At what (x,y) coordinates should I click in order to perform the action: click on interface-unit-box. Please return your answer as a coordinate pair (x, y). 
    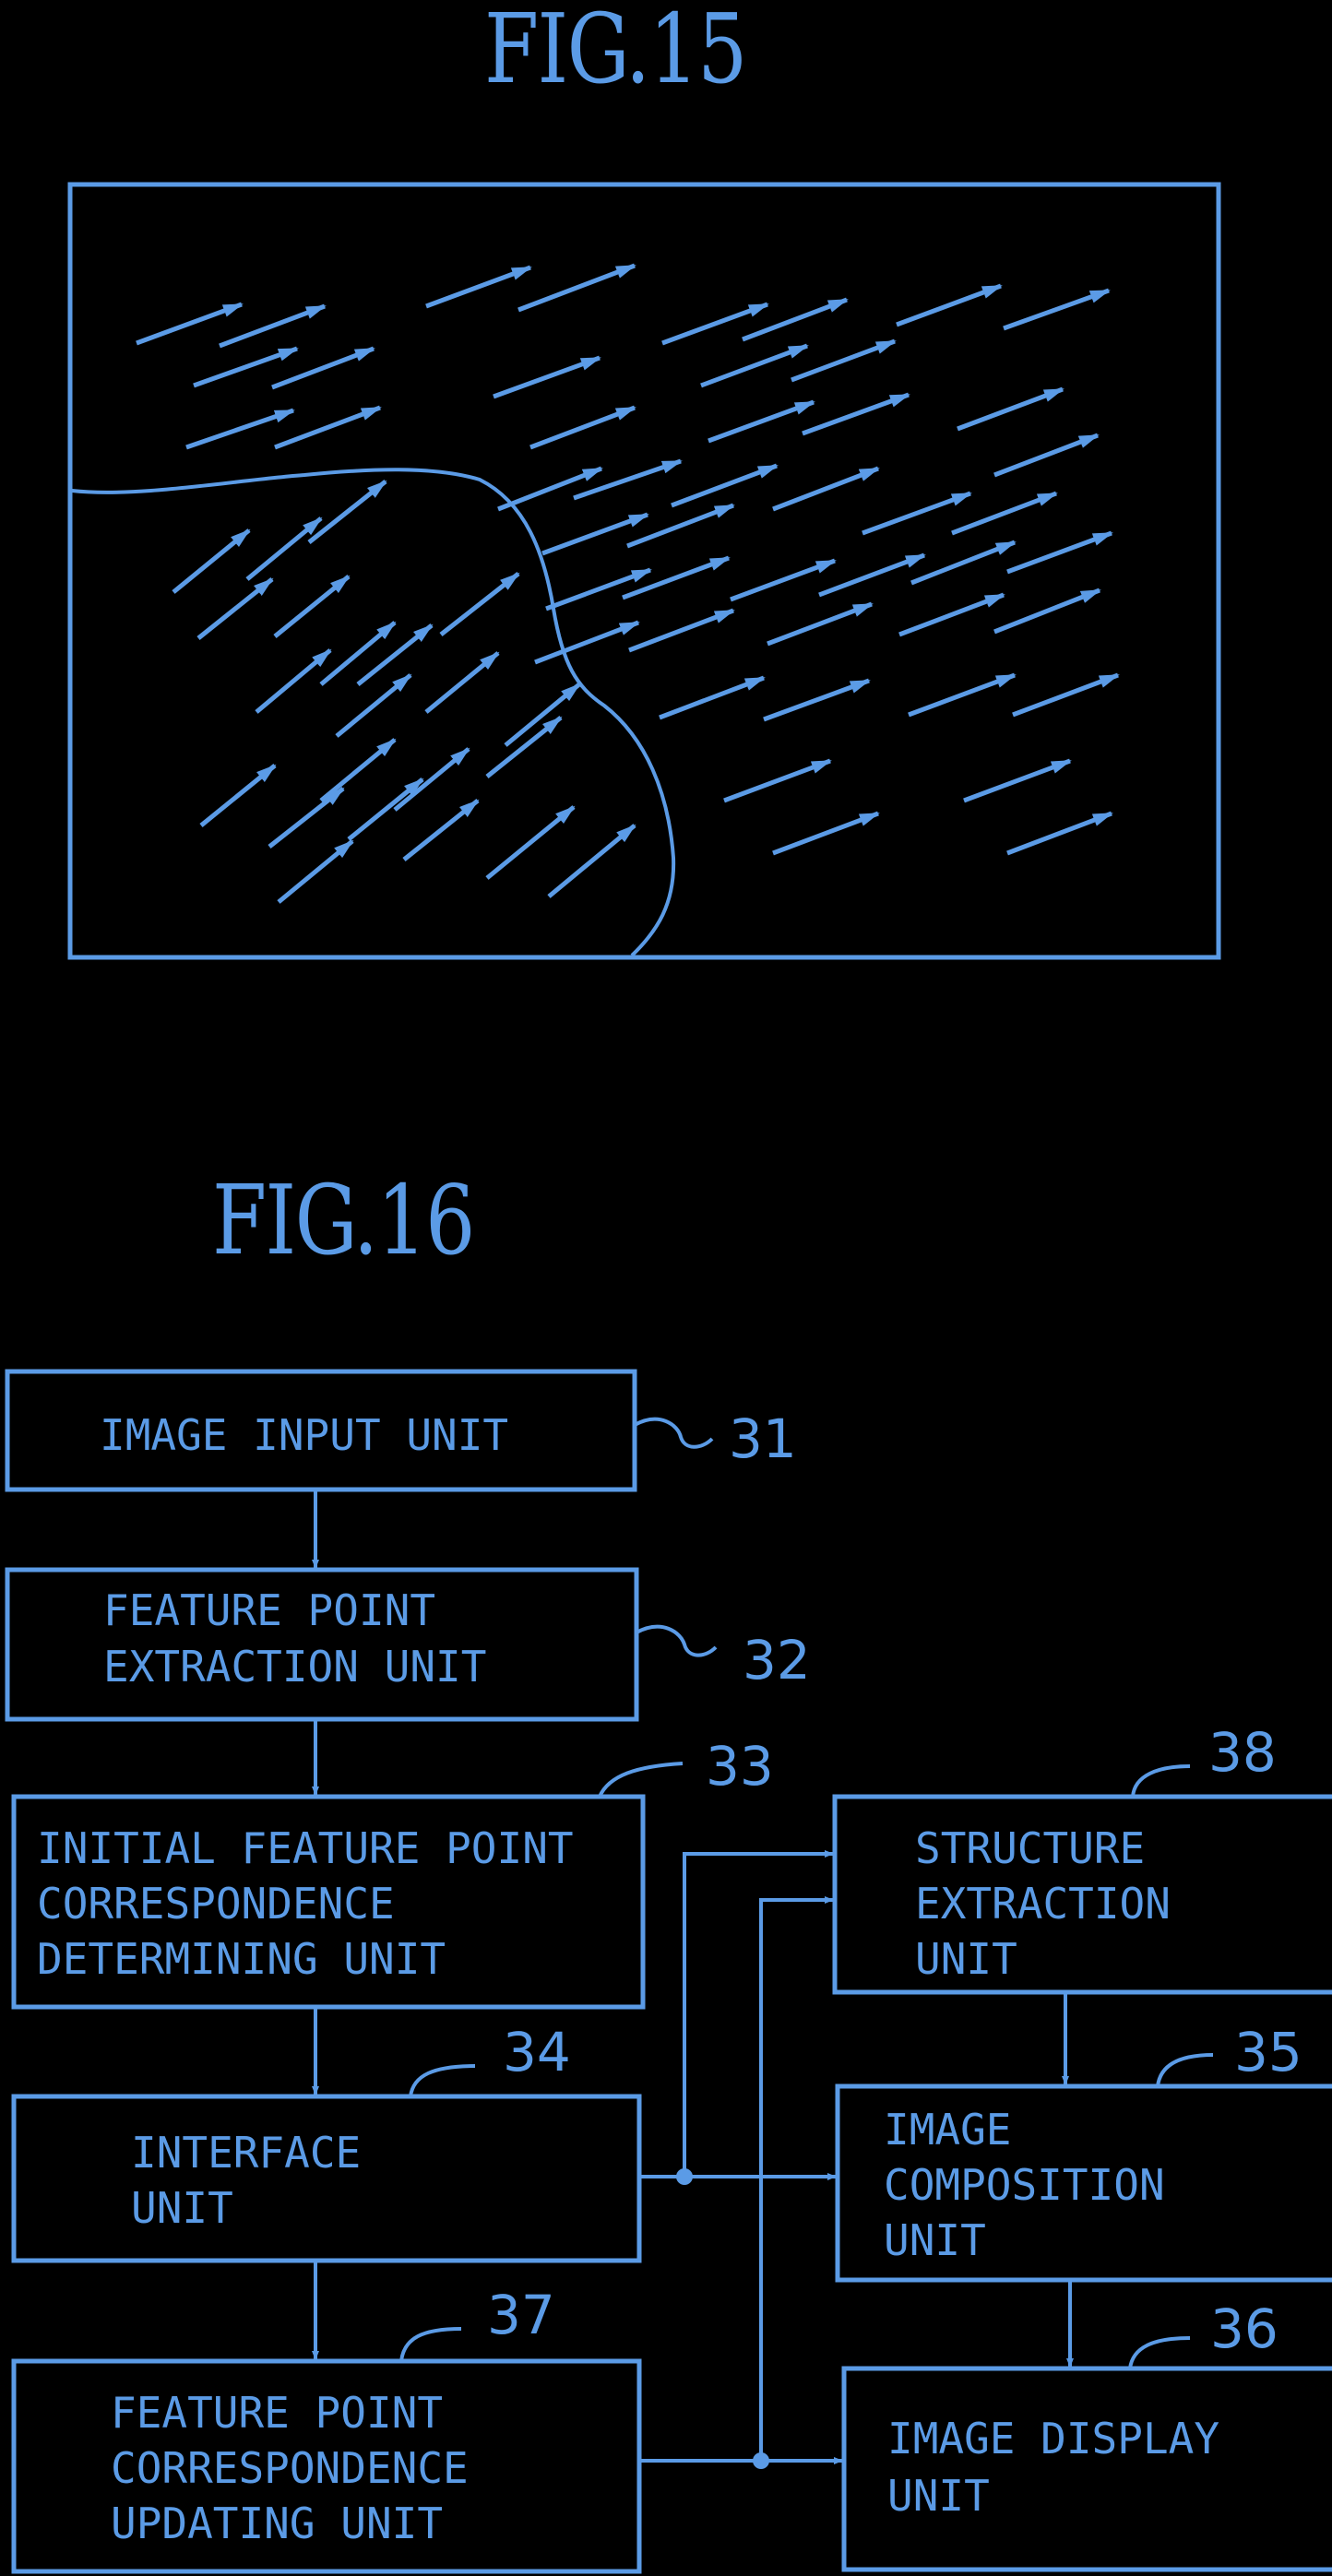
    Looking at the image, I should click on (327, 2178).